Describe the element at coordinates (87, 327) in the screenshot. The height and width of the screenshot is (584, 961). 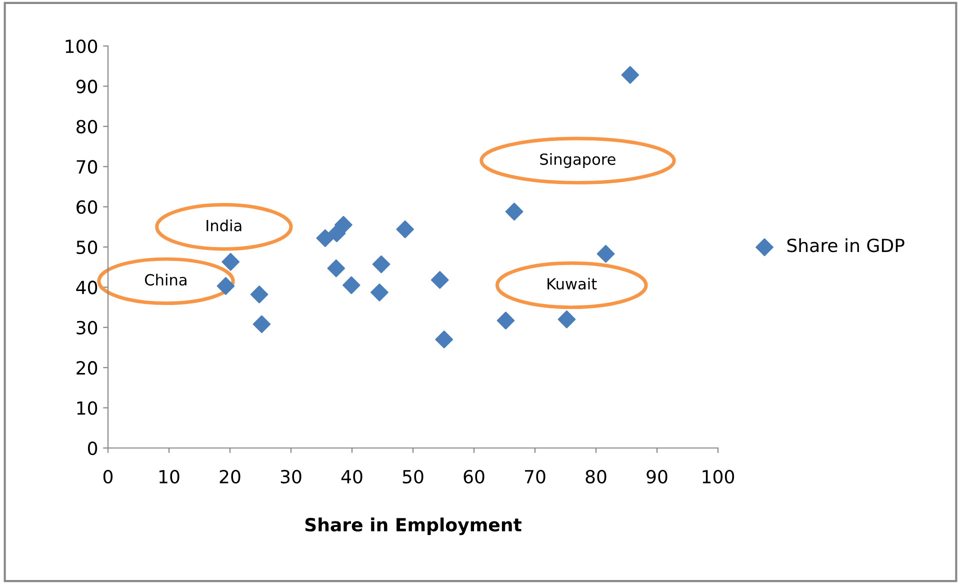
I see `y-tick-label: 30` at that location.